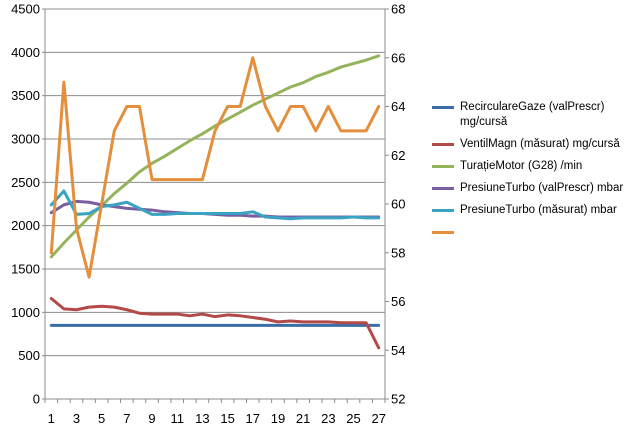  I want to click on legend-item: PresiuneTurbo (măsurat) mbar, so click(535, 210).